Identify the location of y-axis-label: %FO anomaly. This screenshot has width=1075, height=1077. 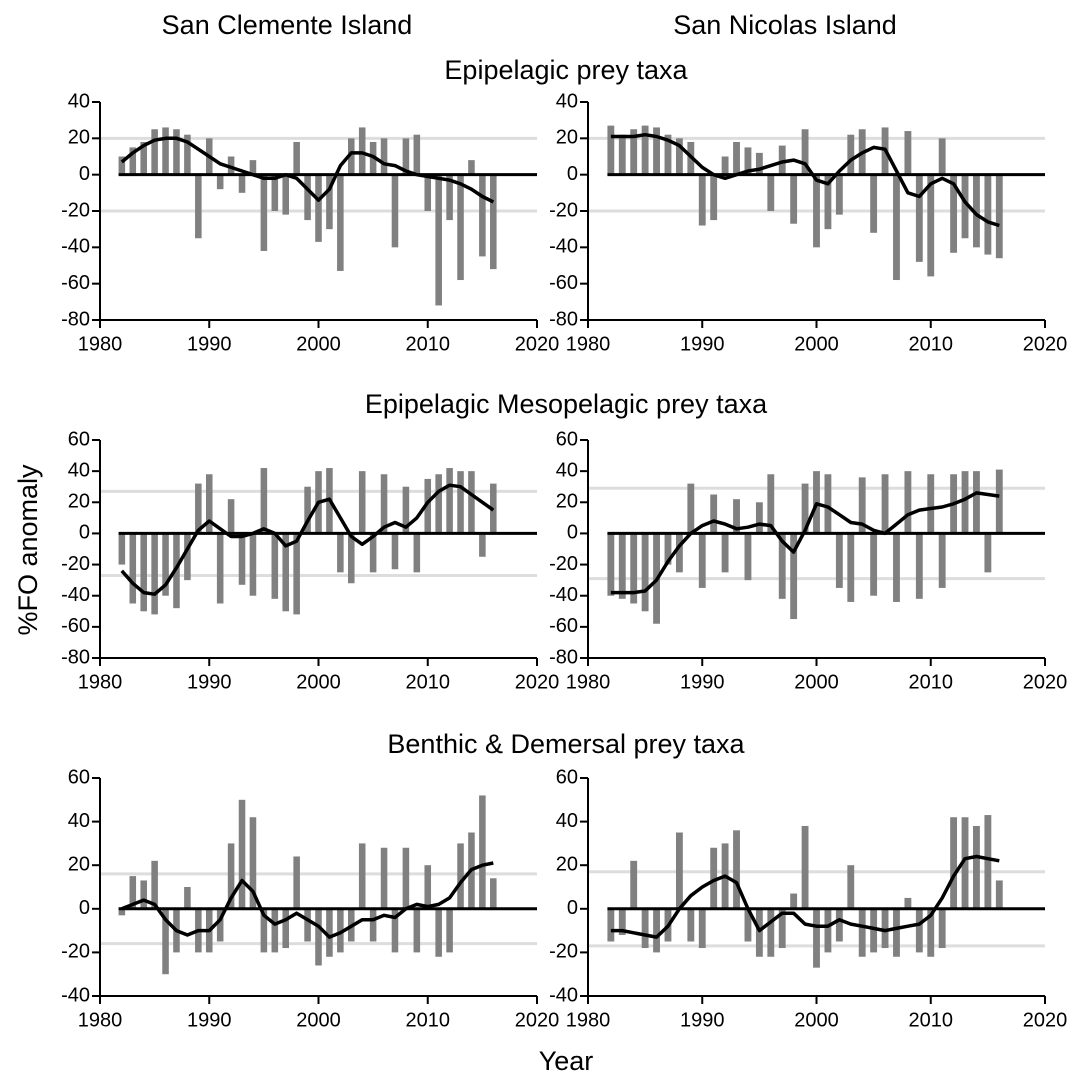
(28, 550).